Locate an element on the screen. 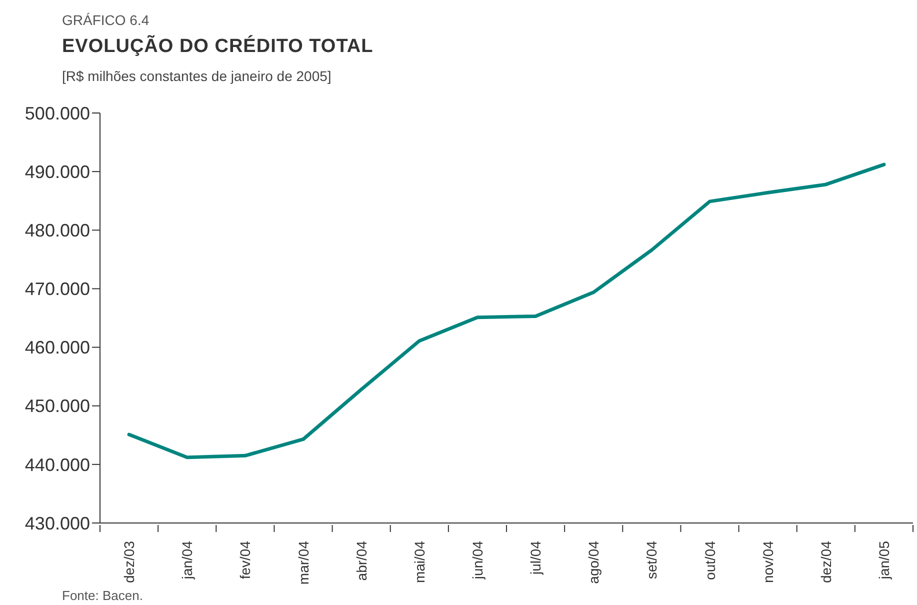 The width and height of the screenshot is (917, 605). y-tick-label: 480.000 is located at coordinates (57, 230).